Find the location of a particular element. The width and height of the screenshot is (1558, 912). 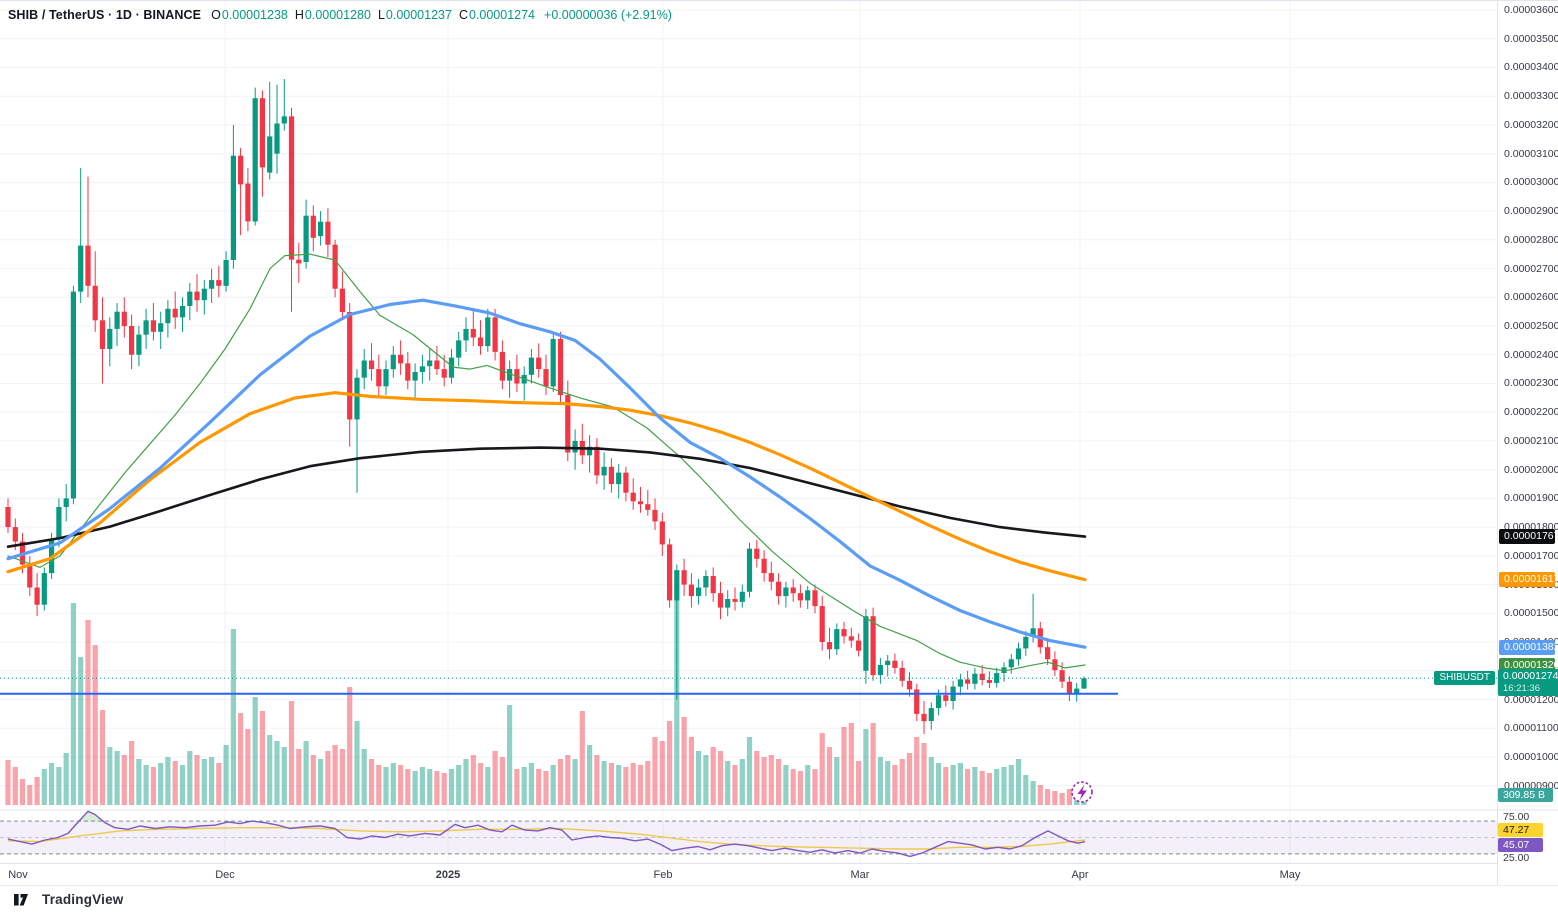

last-price-label: 0.00001274 16:21:36 is located at coordinates (1528, 682).